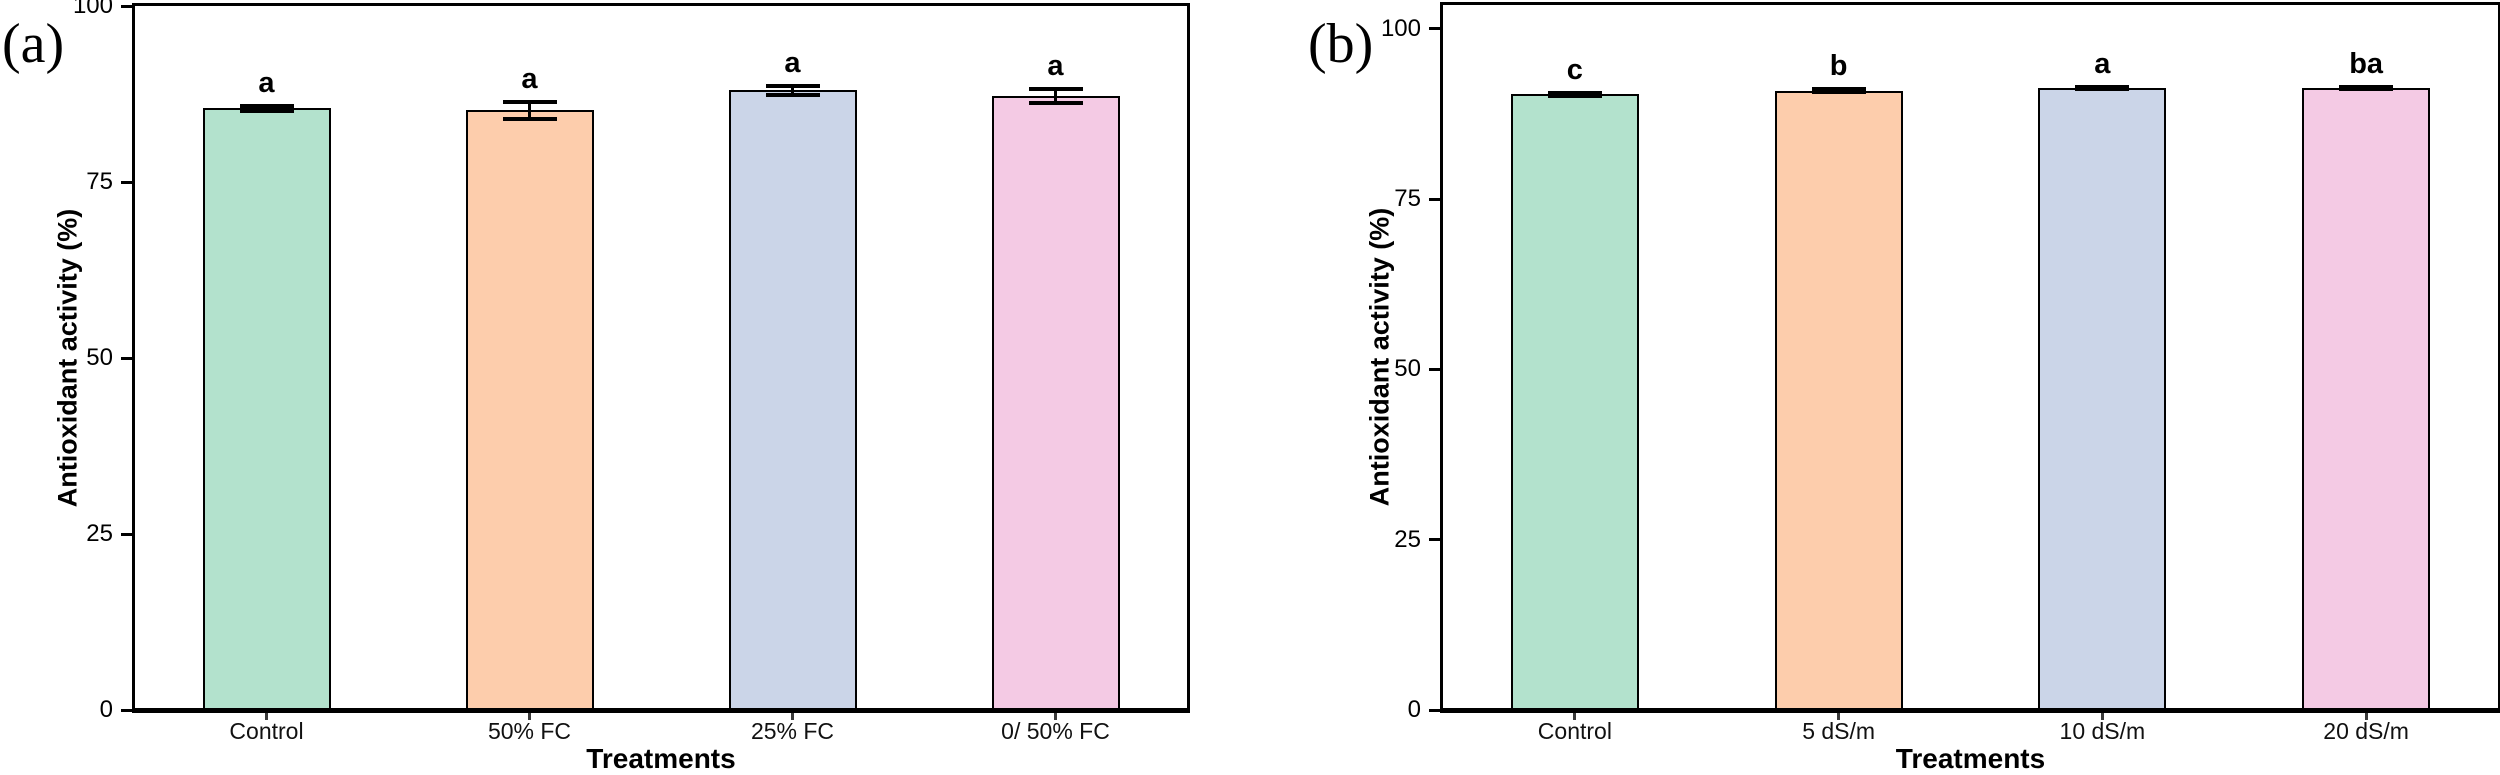 This screenshot has width=2500, height=775. I want to click on panel-b-xtick-label-2: 5 dS/m, so click(1839, 731).